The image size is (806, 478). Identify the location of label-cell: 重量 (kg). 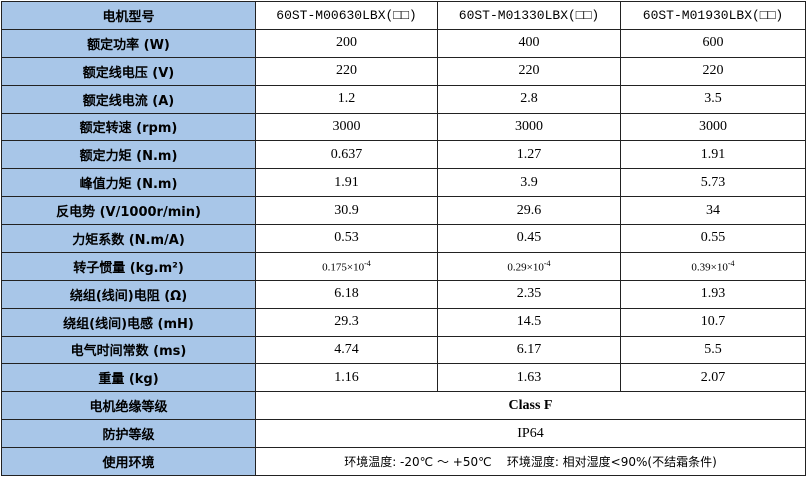
(128, 378).